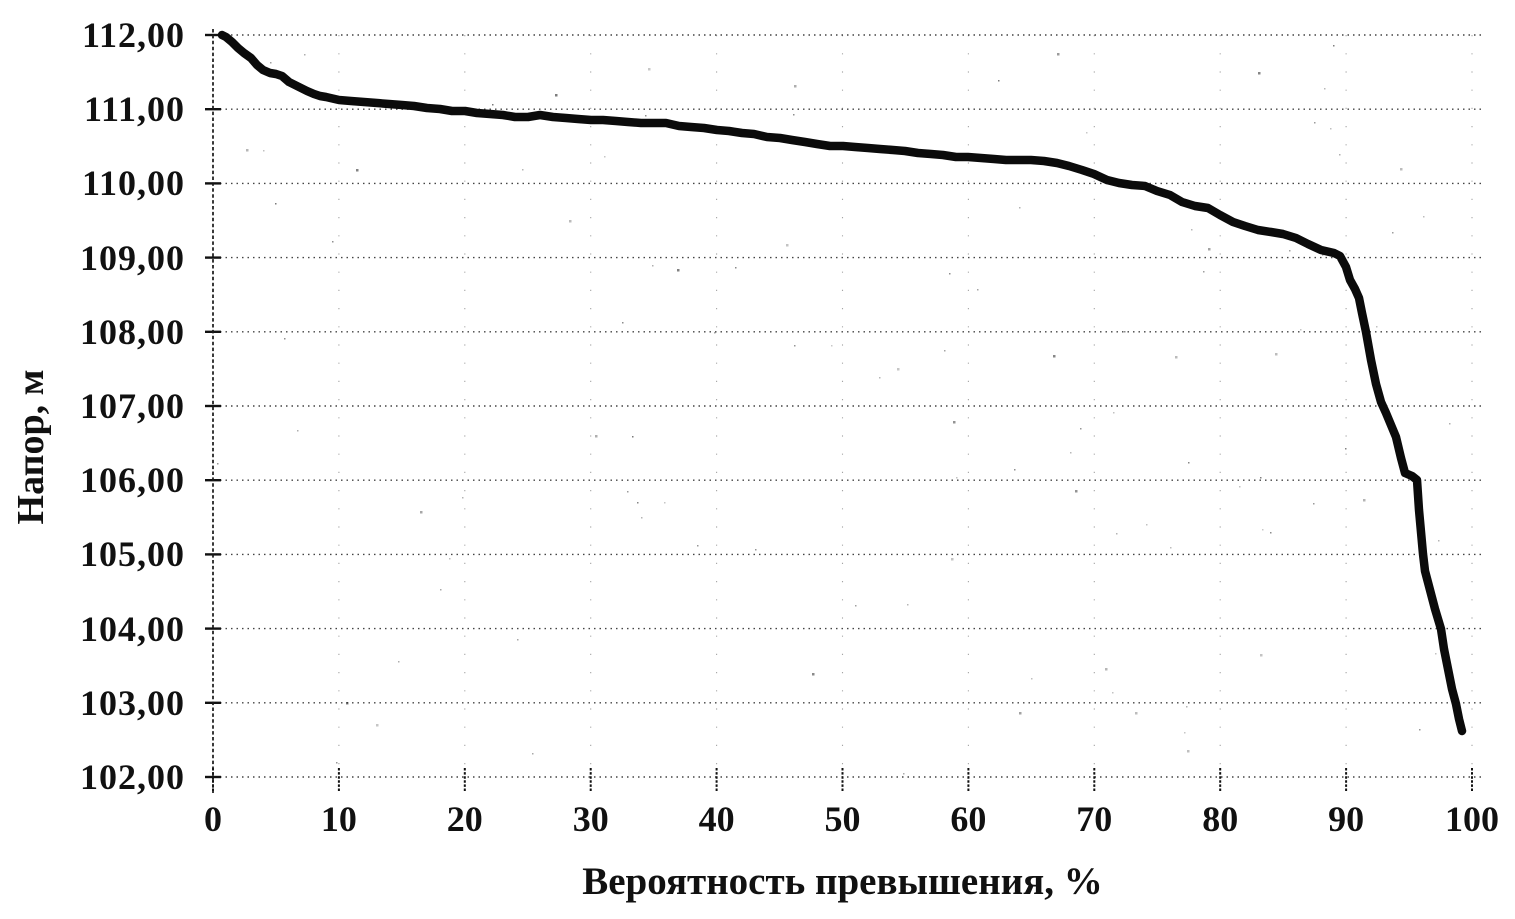 The image size is (1515, 919). Describe the element at coordinates (132, 257) in the screenshot. I see `y-tick-label: 109,00` at that location.